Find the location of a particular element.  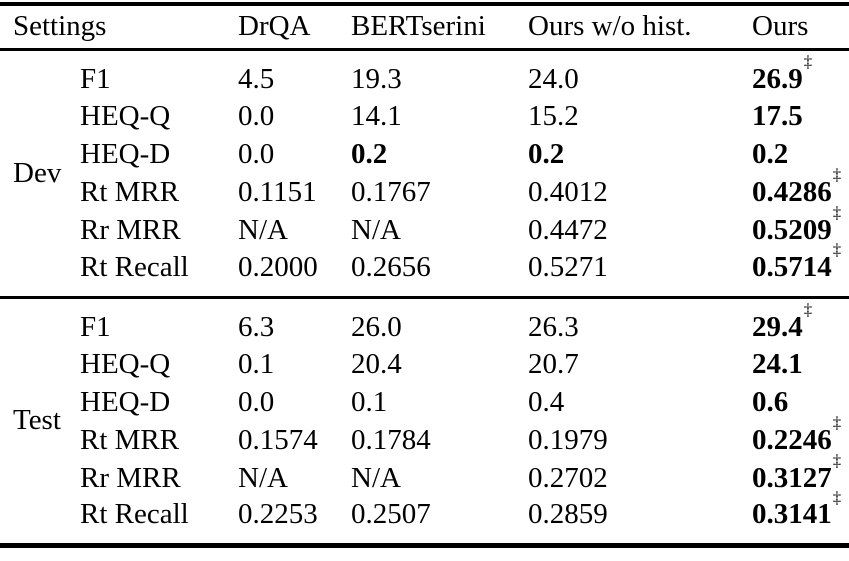

value-cell: 0.1 is located at coordinates (439, 402).